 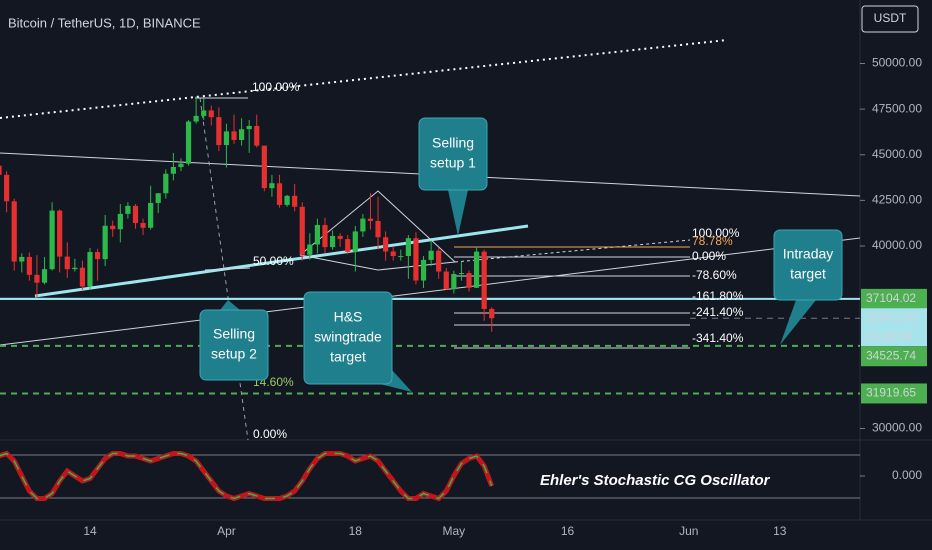 I want to click on y-tick-label: 30000.00, so click(x=897, y=428).